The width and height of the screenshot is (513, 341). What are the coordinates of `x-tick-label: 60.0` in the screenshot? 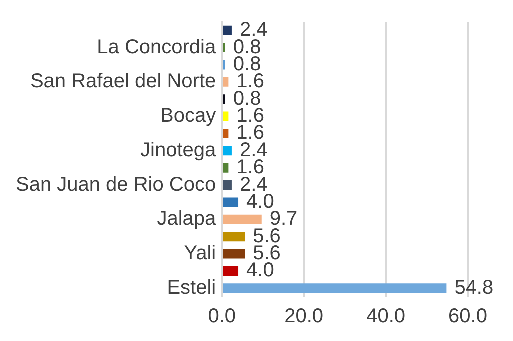 It's located at (468, 317).